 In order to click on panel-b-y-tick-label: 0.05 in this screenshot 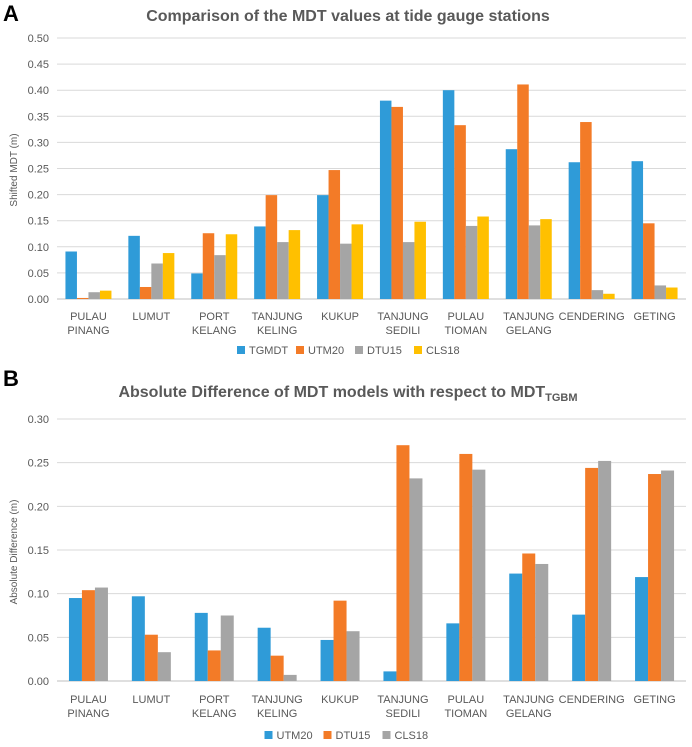, I will do `click(38, 638)`.